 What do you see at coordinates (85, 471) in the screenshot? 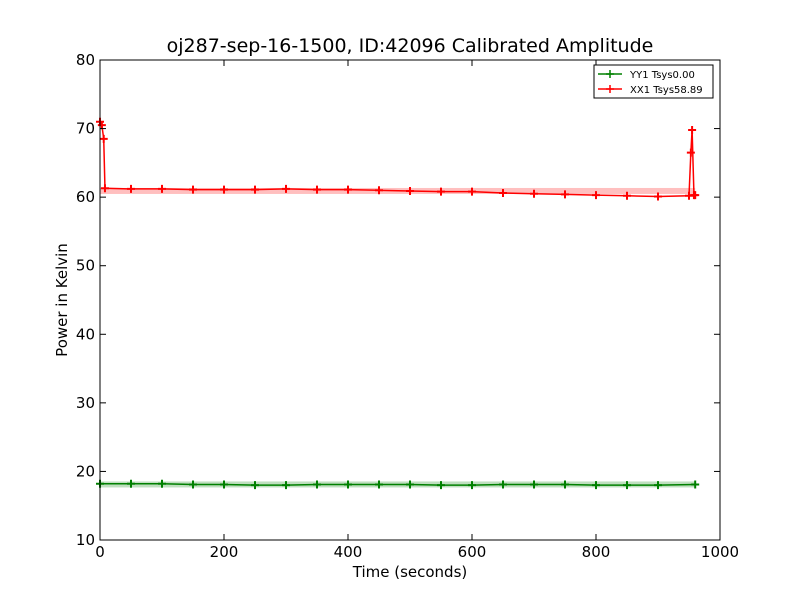
I see `y-tick-label: 20` at bounding box center [85, 471].